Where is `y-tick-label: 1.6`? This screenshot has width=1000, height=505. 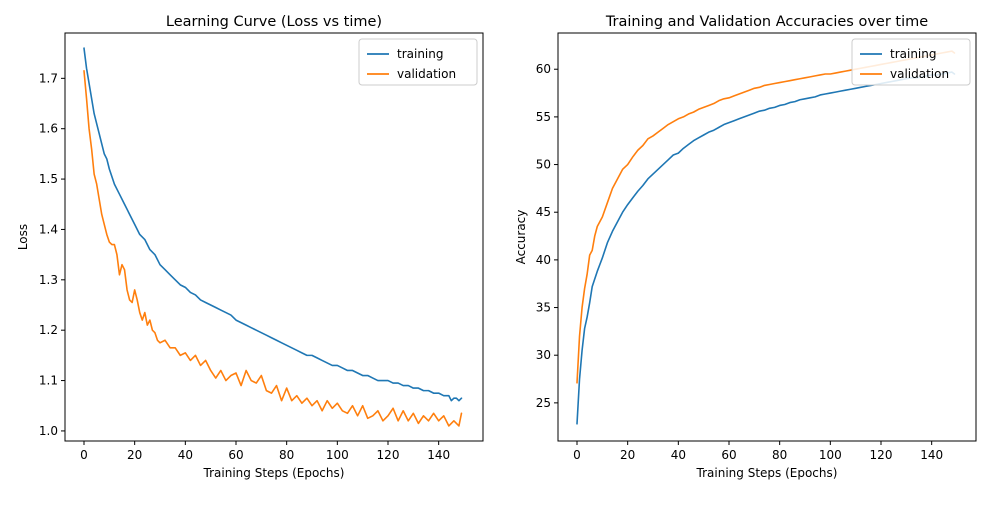
y-tick-label: 1.6 is located at coordinates (48, 129).